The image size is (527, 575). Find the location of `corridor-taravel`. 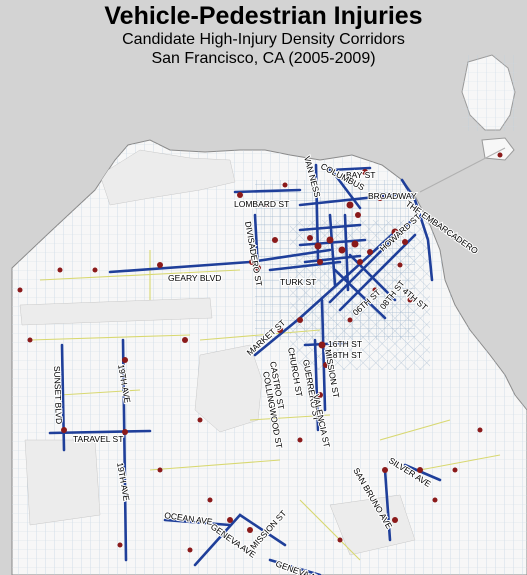

corridor-taravel is located at coordinates (100, 432).